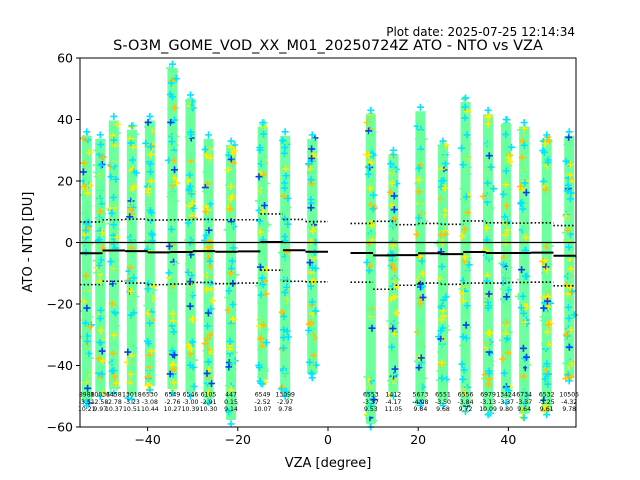 Image resolution: width=640 pixels, height=480 pixels. What do you see at coordinates (466, 402) in the screenshot?
I see `bin-mean-label: -3.84` at bounding box center [466, 402].